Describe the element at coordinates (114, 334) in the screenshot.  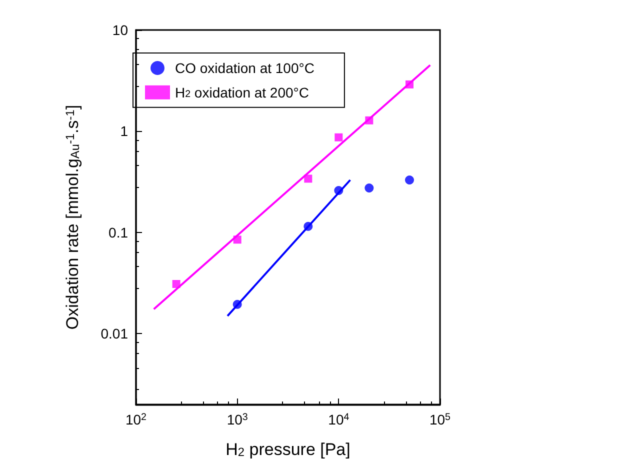
I see `y-tick-label: 0.01` at that location.